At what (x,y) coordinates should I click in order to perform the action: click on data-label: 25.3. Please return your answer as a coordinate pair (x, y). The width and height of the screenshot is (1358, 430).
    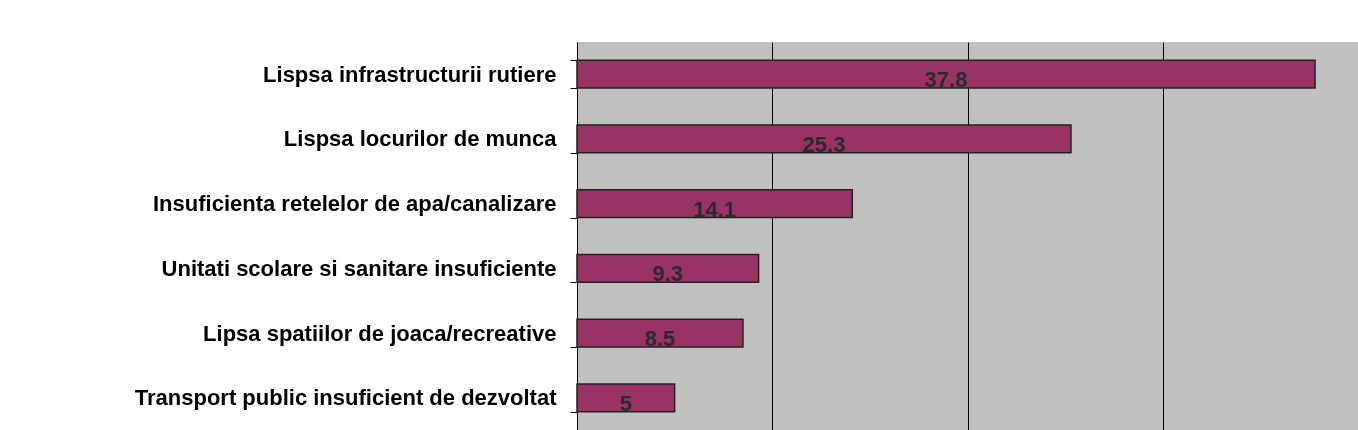
    Looking at the image, I should click on (824, 144).